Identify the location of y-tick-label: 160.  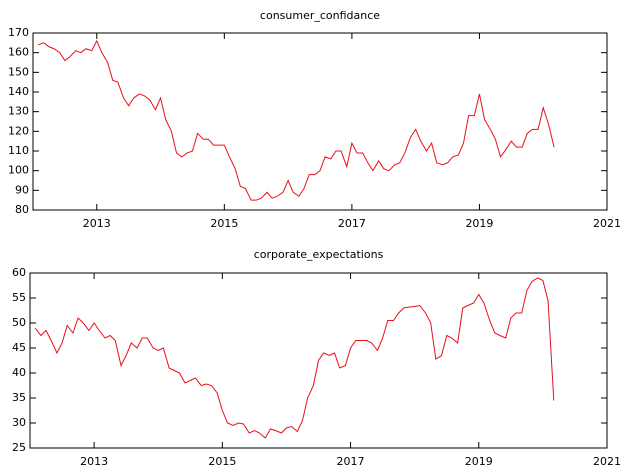
(18, 52).